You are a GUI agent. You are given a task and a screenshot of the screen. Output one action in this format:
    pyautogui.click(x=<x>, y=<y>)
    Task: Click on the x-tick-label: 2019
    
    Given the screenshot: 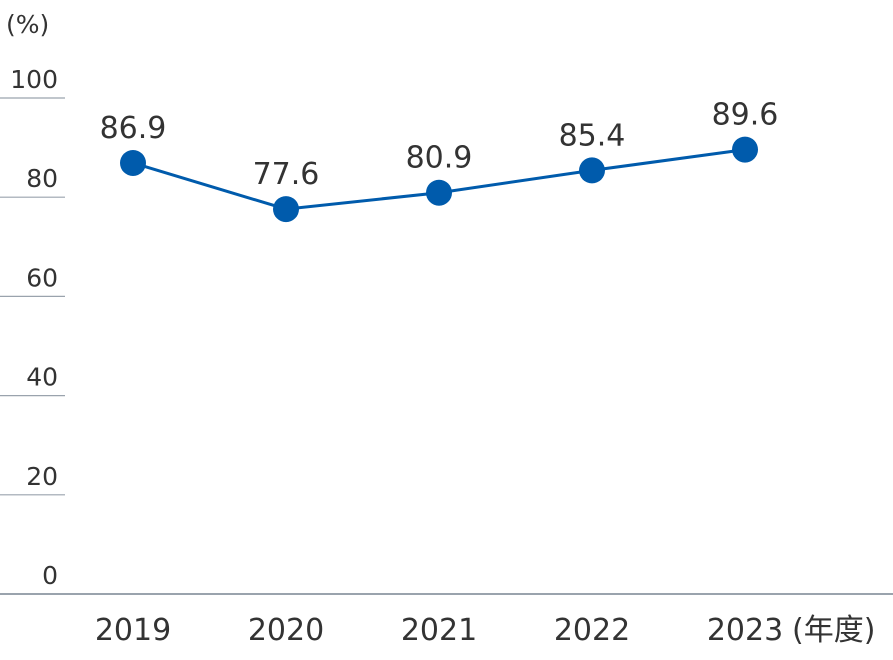 What is the action you would take?
    pyautogui.click(x=133, y=630)
    